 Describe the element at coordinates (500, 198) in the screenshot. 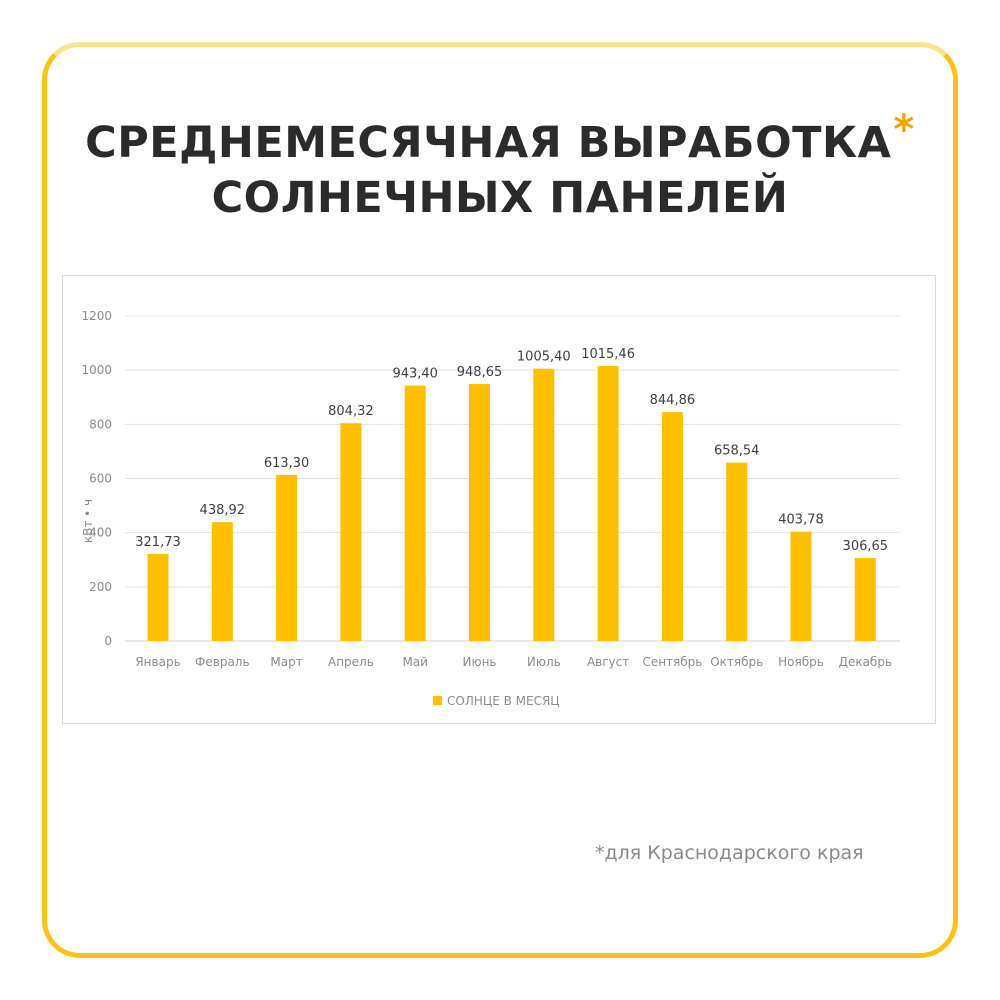

I see `title-line-2: СОЛНЕЧНЫХ ПАНЕЛЕЙ` at that location.